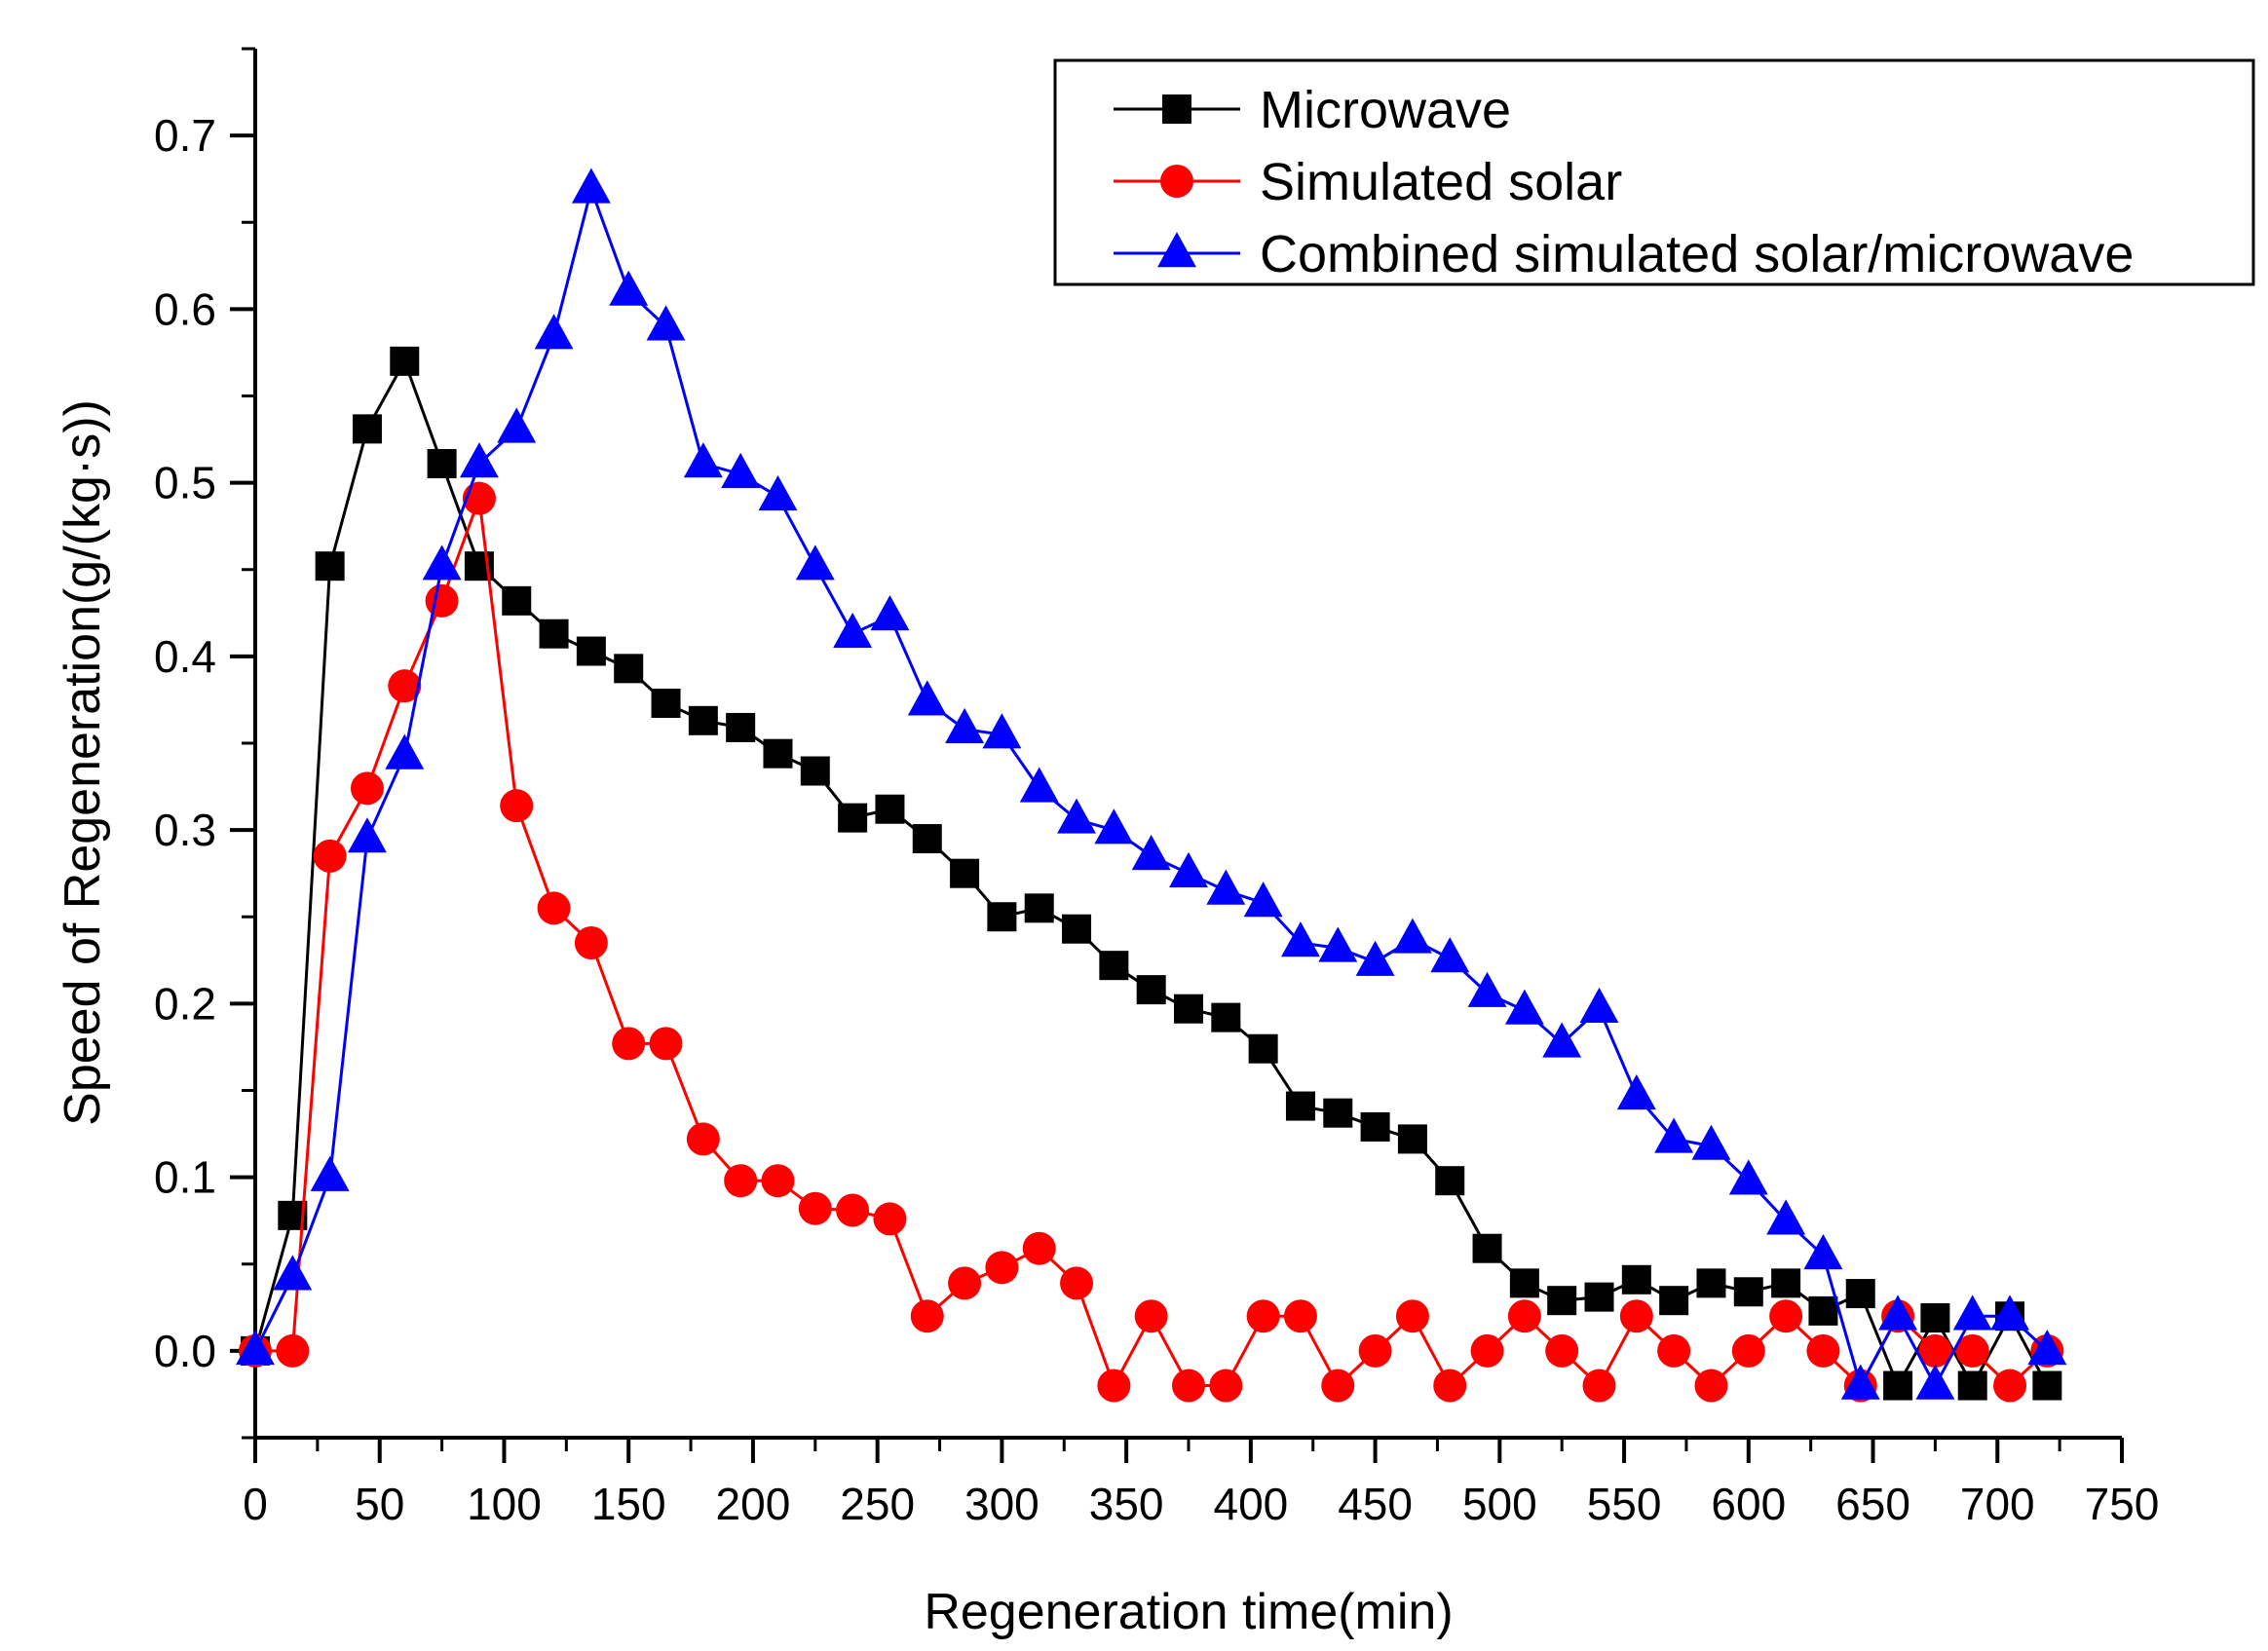 This screenshot has height=1651, width=2268. I want to click on y-tick-label: 0.3, so click(185, 830).